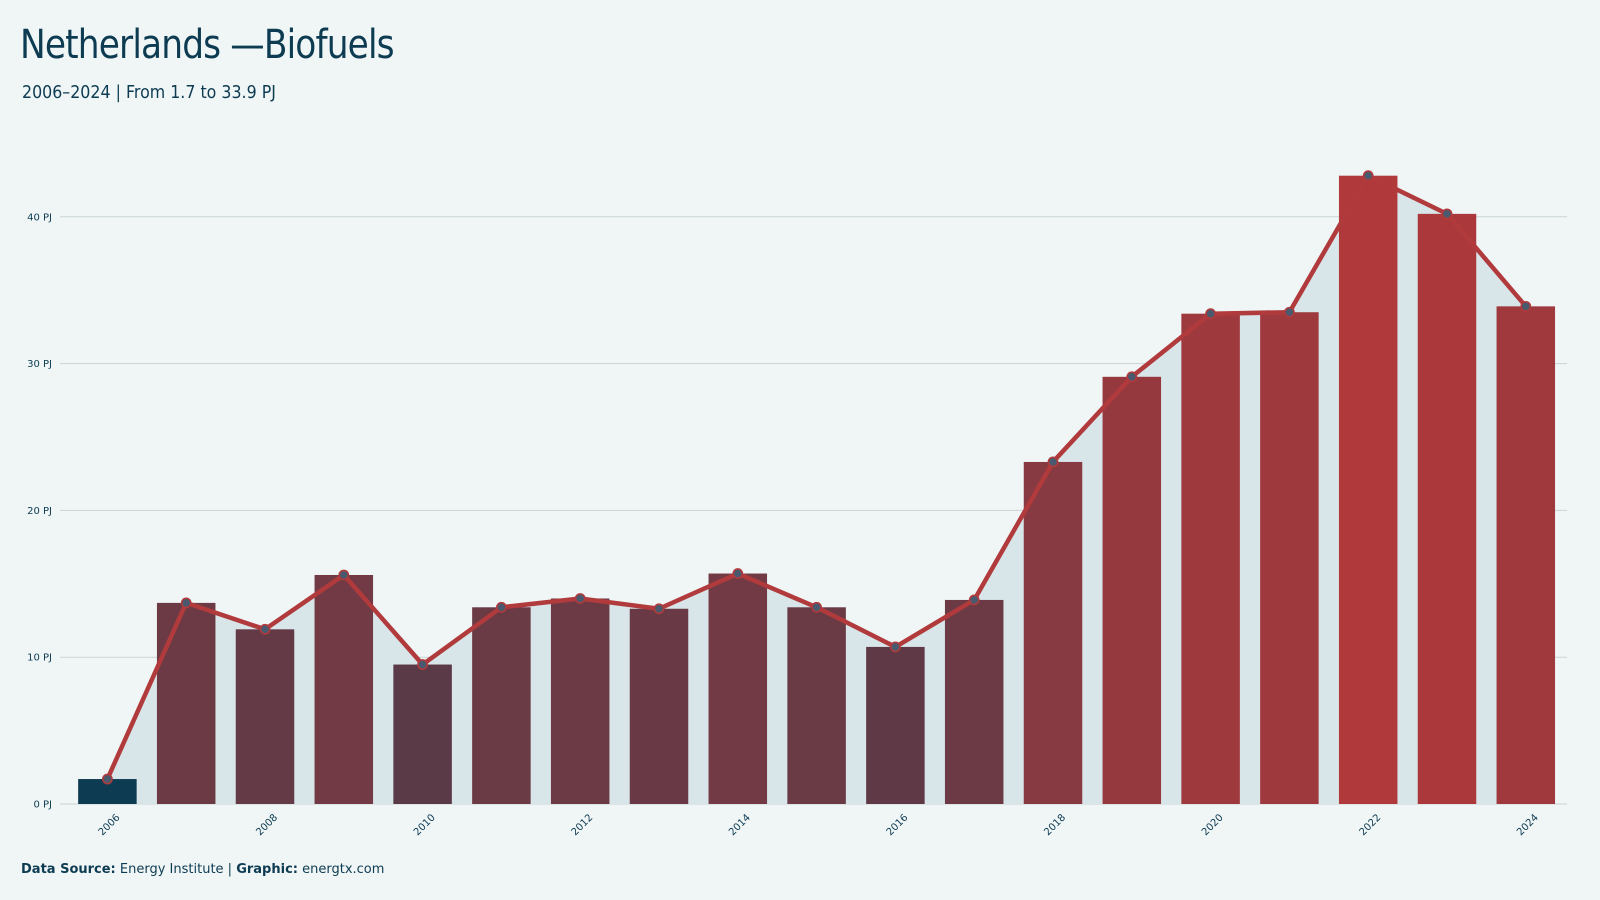 Image resolution: width=1600 pixels, height=900 pixels. What do you see at coordinates (659, 706) in the screenshot?
I see `bar-2013` at bounding box center [659, 706].